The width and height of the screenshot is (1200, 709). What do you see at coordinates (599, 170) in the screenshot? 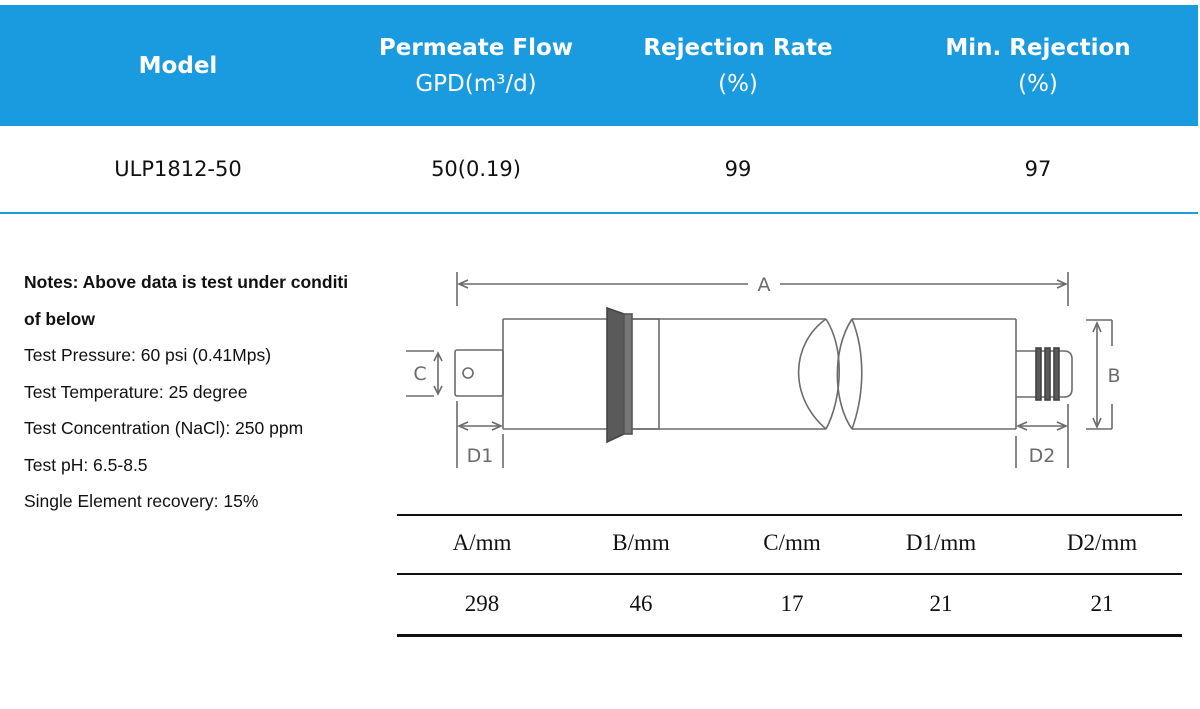
I see `spec-table-row: ULP1812-50 50(0.19) 99 97` at bounding box center [599, 170].